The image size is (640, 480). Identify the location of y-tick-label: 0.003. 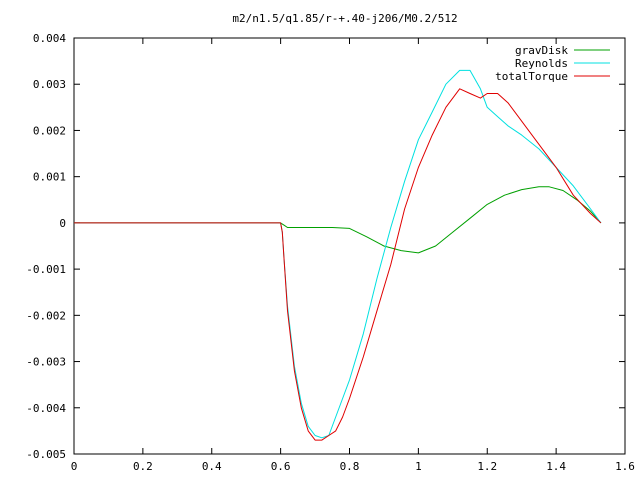
(49, 84).